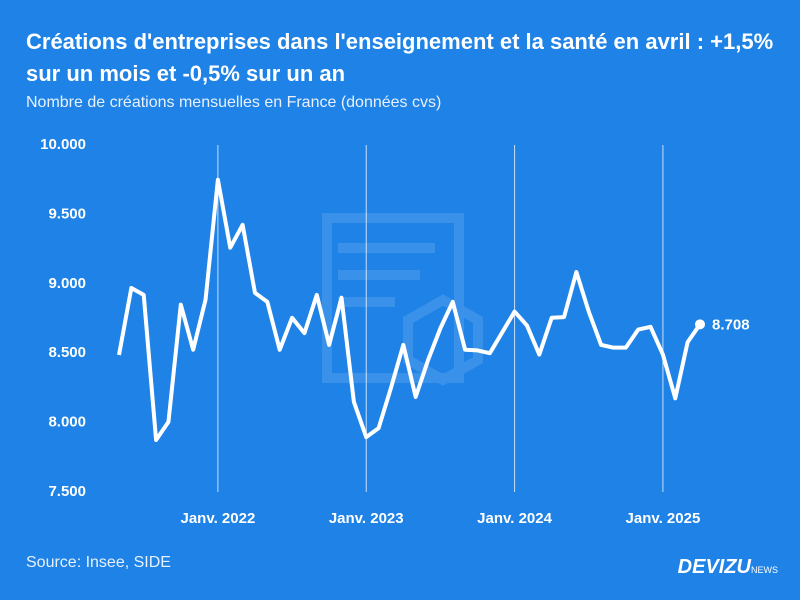 The image size is (800, 600). I want to click on y-tick-label: 7.500, so click(67, 491).